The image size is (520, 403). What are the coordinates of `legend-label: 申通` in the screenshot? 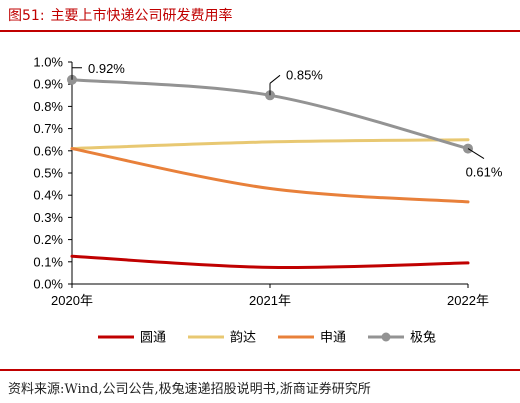 It's located at (333, 337).